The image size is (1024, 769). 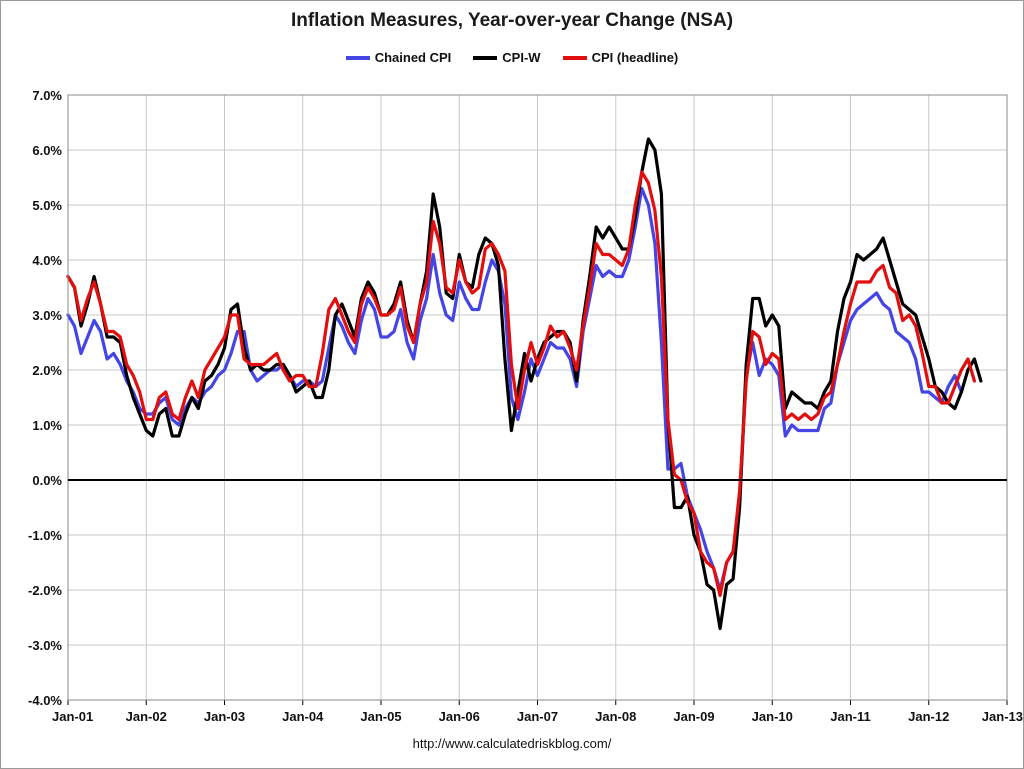 I want to click on legend-item-cpi-headline: CPI (headline), so click(x=620, y=57).